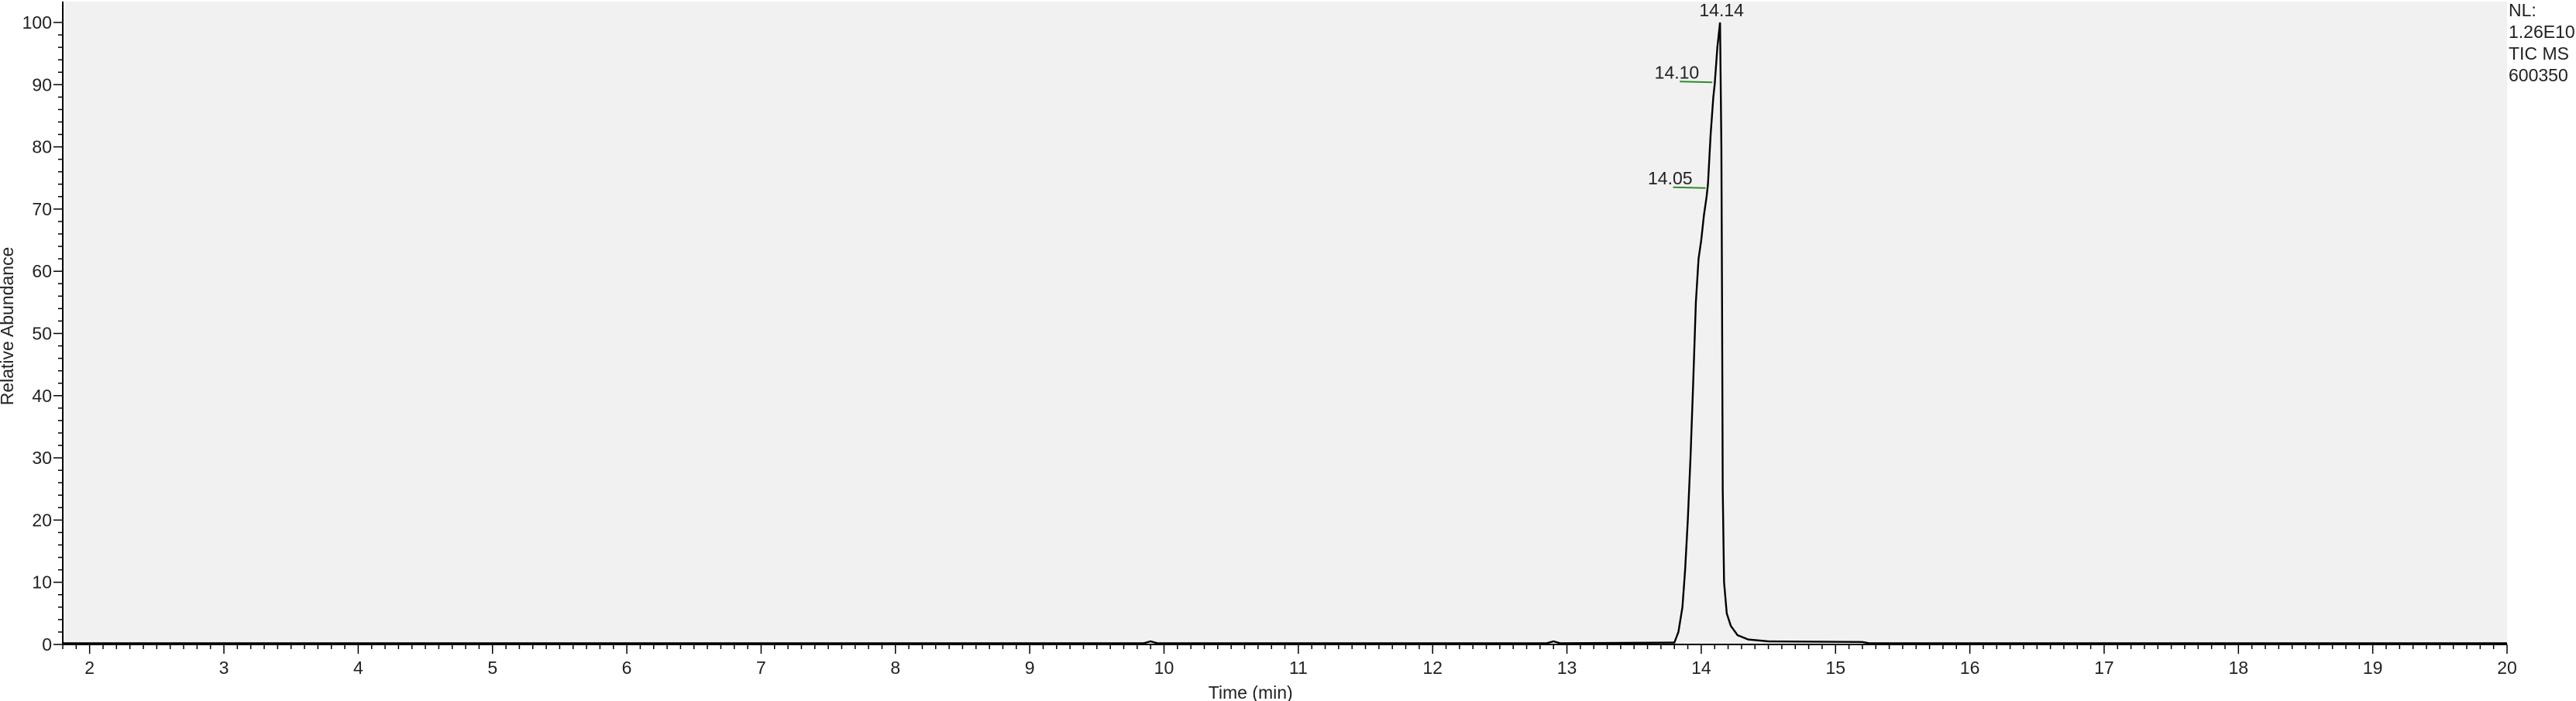 The image size is (2576, 701). I want to click on y-tick-label: 40, so click(42, 396).